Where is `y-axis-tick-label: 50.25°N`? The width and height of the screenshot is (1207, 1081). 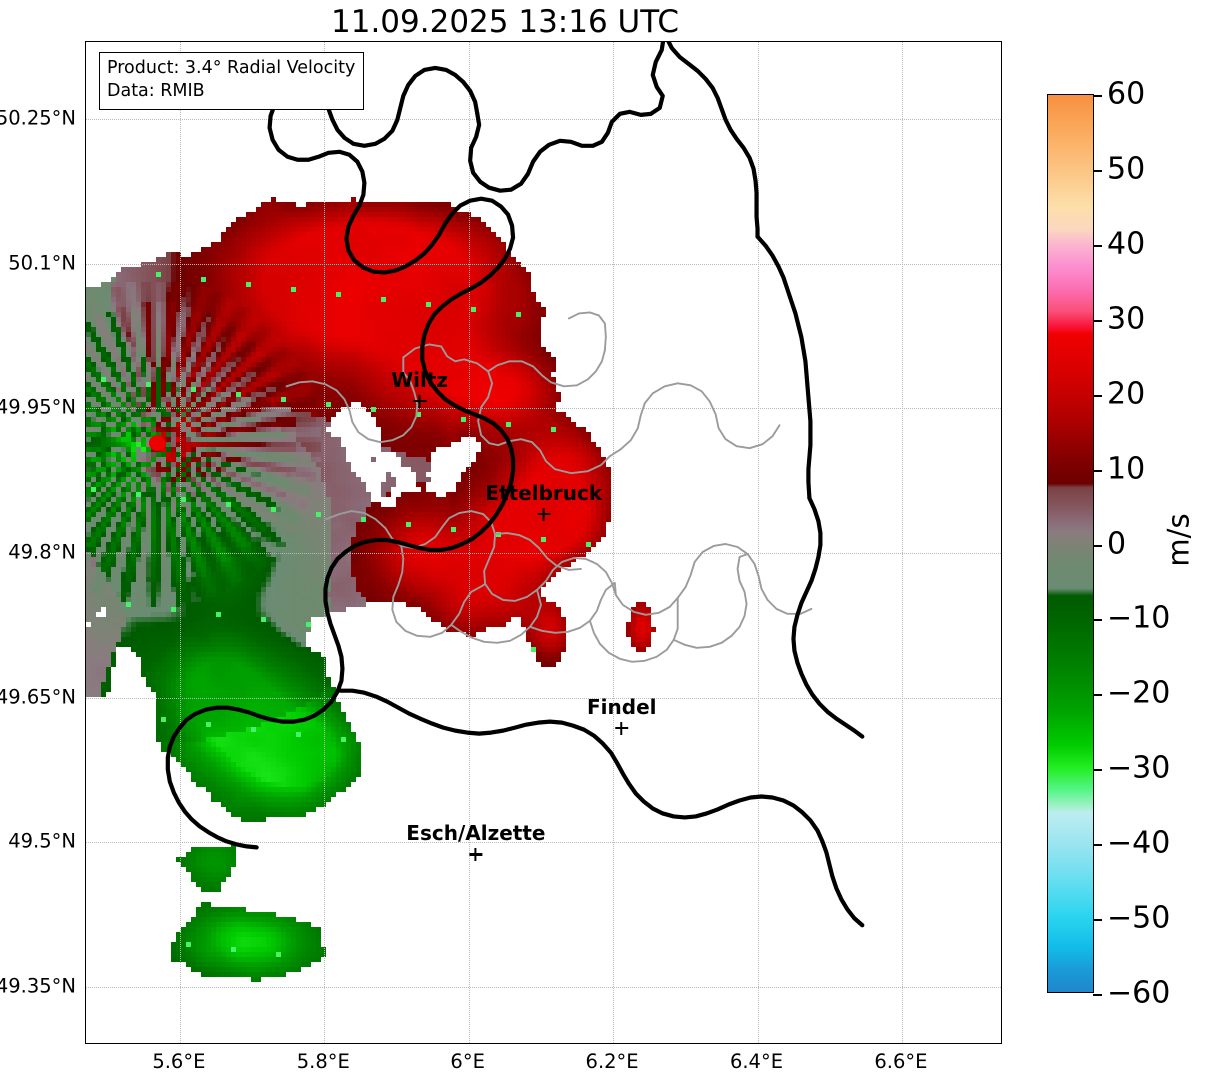
y-axis-tick-label: 50.25°N is located at coordinates (38, 118).